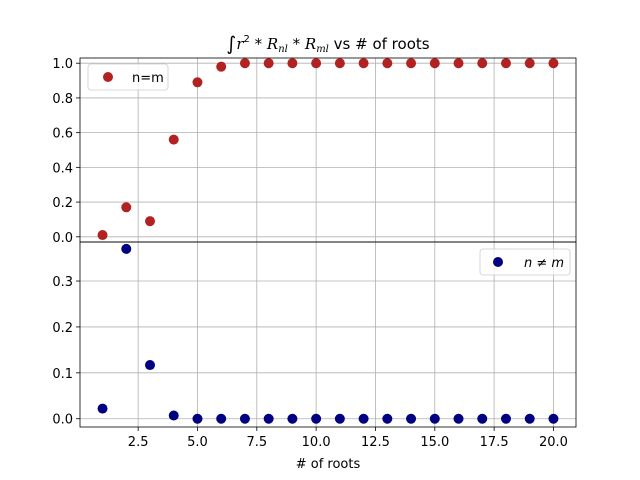 The height and width of the screenshot is (480, 640). What do you see at coordinates (66, 151) in the screenshot?
I see `top-y-axis: 0.0 0.2 0.4 0.6 0.8 1.0` at bounding box center [66, 151].